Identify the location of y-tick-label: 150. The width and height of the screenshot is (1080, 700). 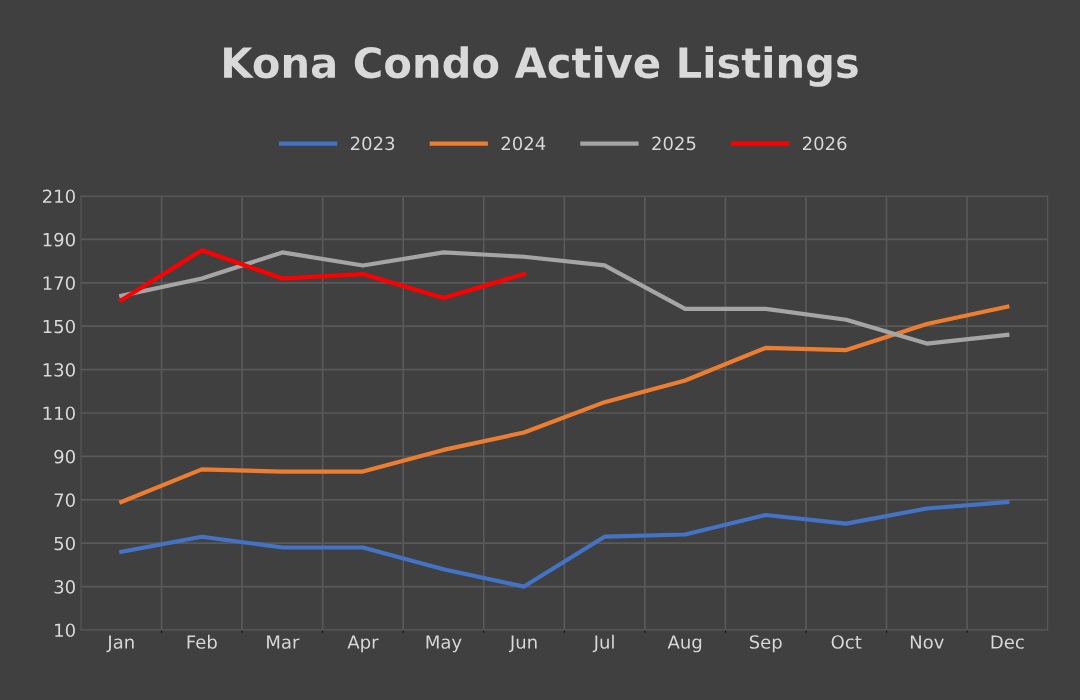
(59, 326).